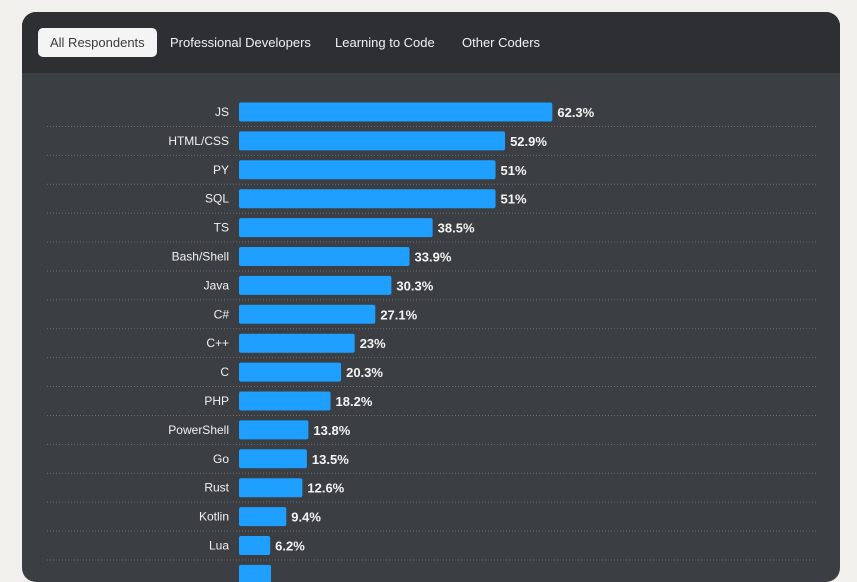 This screenshot has height=582, width=857. Describe the element at coordinates (222, 314) in the screenshot. I see `category-label: C#` at that location.